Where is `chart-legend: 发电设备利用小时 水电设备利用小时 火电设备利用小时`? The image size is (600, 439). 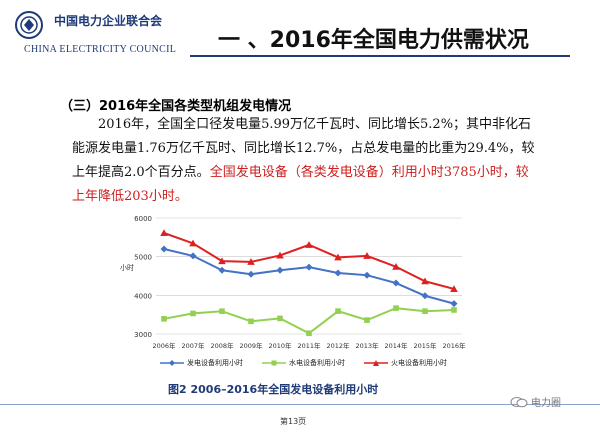 chart-legend: 发电设备利用小时 水电设备利用小时 火电设备利用小时 is located at coordinates (310, 364).